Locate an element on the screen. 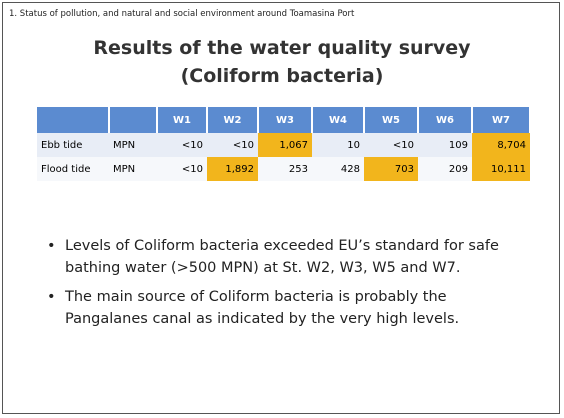 Image resolution: width=564 pixels, height=418 pixels. header-row: W1 W2 W3 W4 W5 W6 W7 is located at coordinates (284, 120).